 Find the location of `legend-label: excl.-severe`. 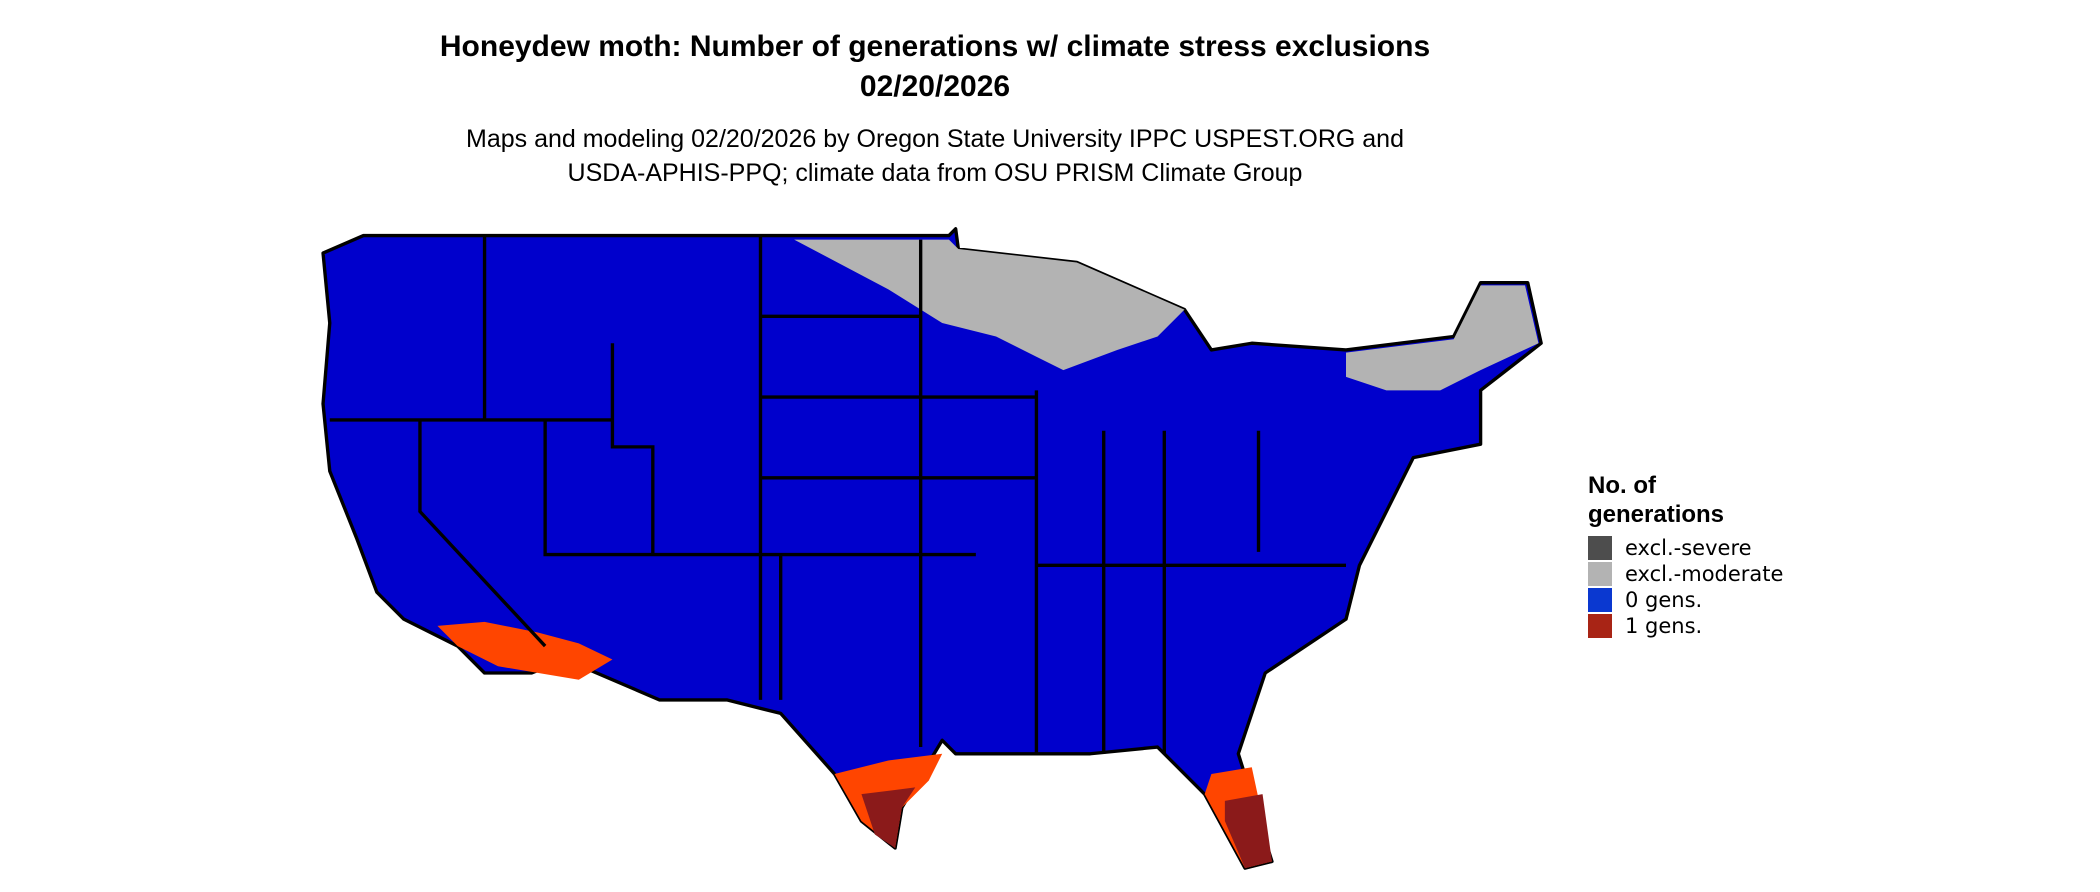

legend-label: excl.-severe is located at coordinates (1688, 548).